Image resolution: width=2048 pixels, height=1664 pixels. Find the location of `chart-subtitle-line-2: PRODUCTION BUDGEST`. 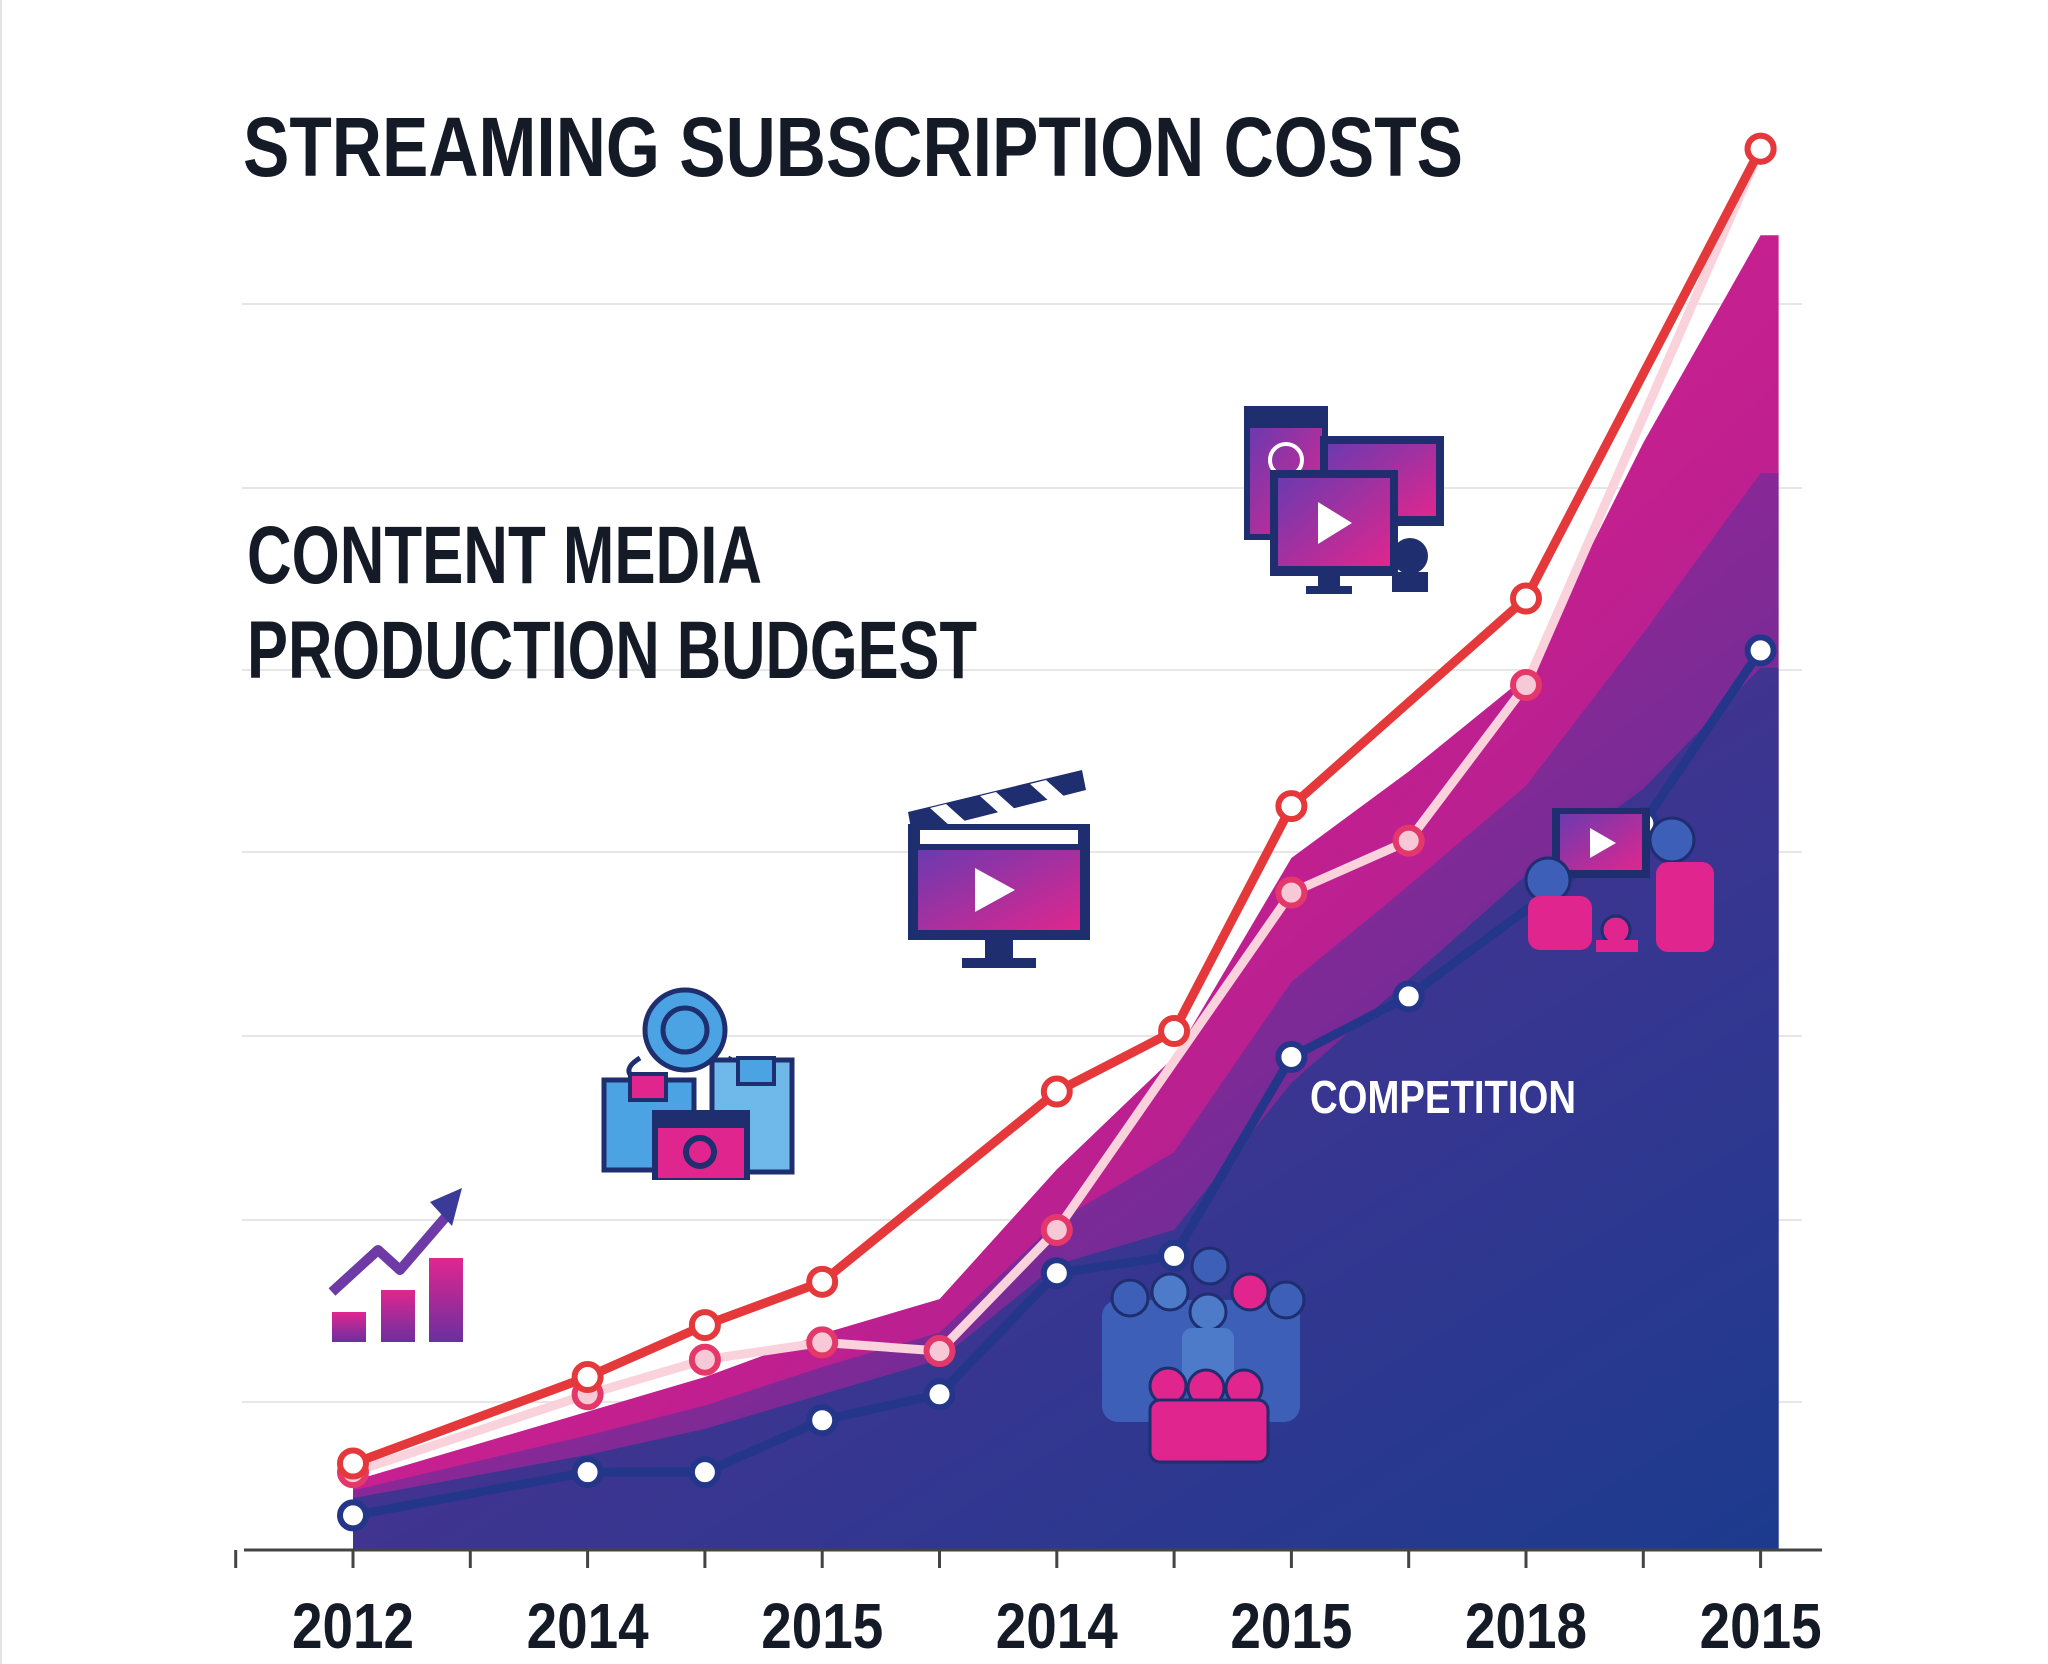

chart-subtitle-line-2: PRODUCTION BUDGEST is located at coordinates (612, 650).